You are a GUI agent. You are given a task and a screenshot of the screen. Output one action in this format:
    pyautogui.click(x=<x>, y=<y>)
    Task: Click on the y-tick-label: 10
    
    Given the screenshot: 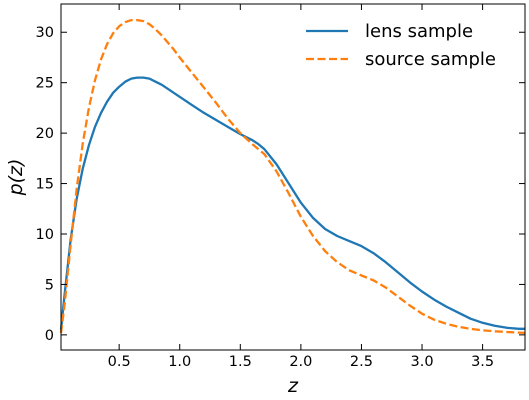 What is the action you would take?
    pyautogui.click(x=45, y=235)
    